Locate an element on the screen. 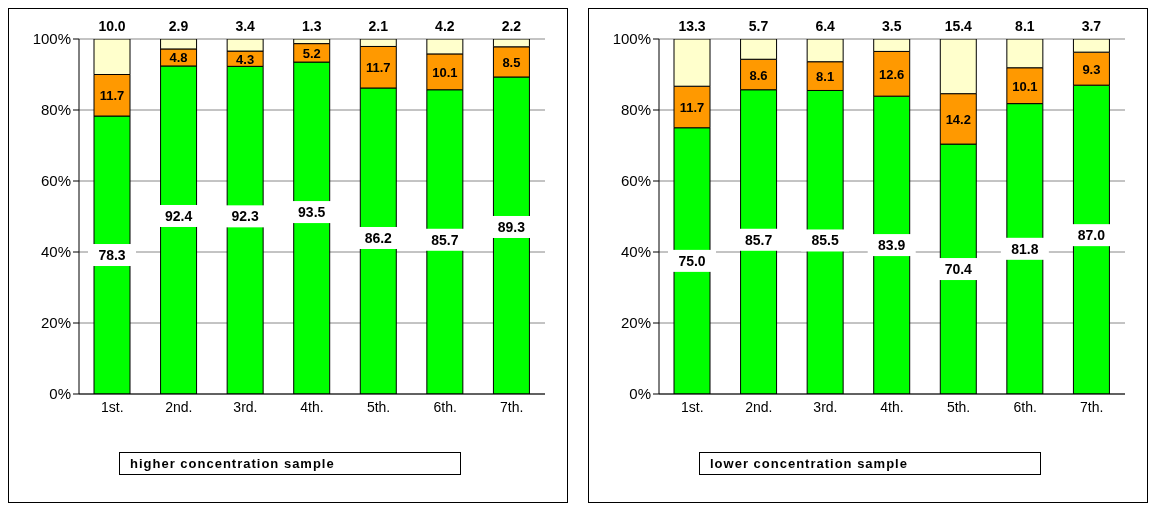 This screenshot has height=513, width=1152. data-label: 87.0 is located at coordinates (1091, 235).